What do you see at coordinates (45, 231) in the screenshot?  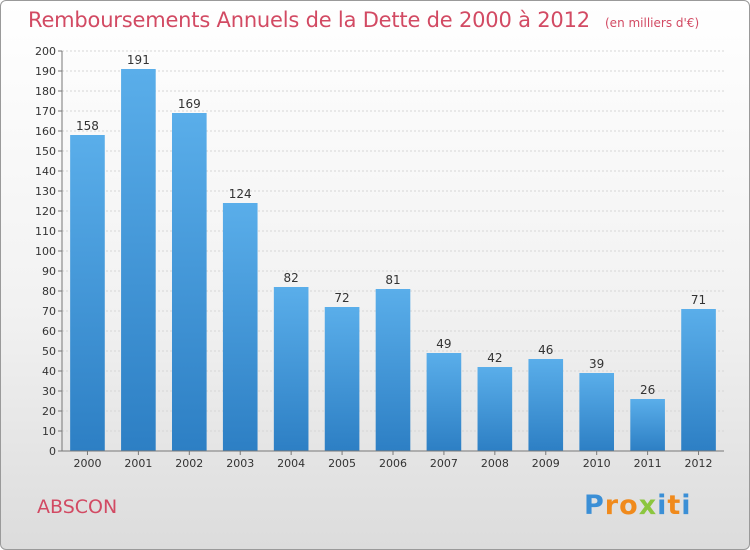 I see `y-tick-label: 110` at bounding box center [45, 231].